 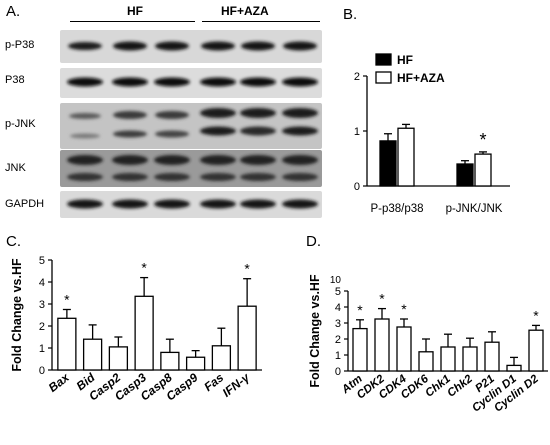 I want to click on blot-strip-p-jnk, so click(x=191, y=126).